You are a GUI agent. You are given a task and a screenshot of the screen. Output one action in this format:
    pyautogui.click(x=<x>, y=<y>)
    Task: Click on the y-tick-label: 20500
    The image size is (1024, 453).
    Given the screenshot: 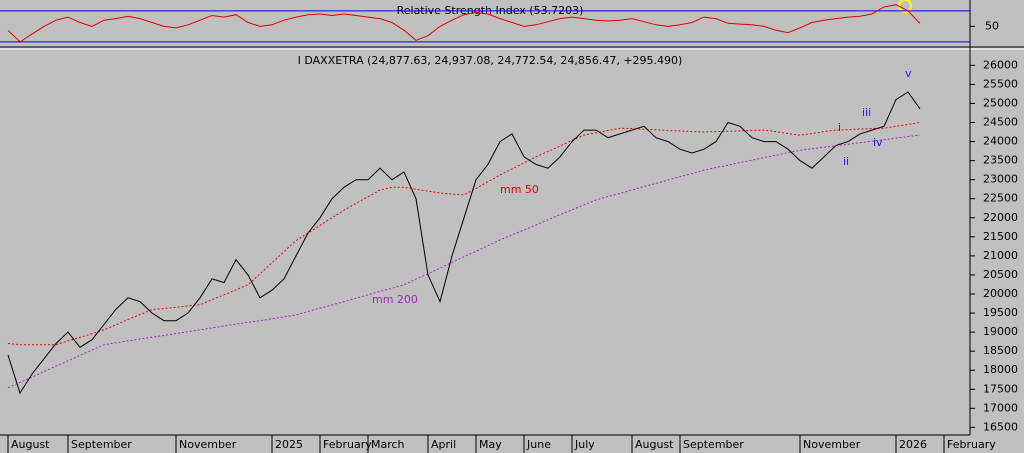 What is the action you would take?
    pyautogui.click(x=1000, y=274)
    